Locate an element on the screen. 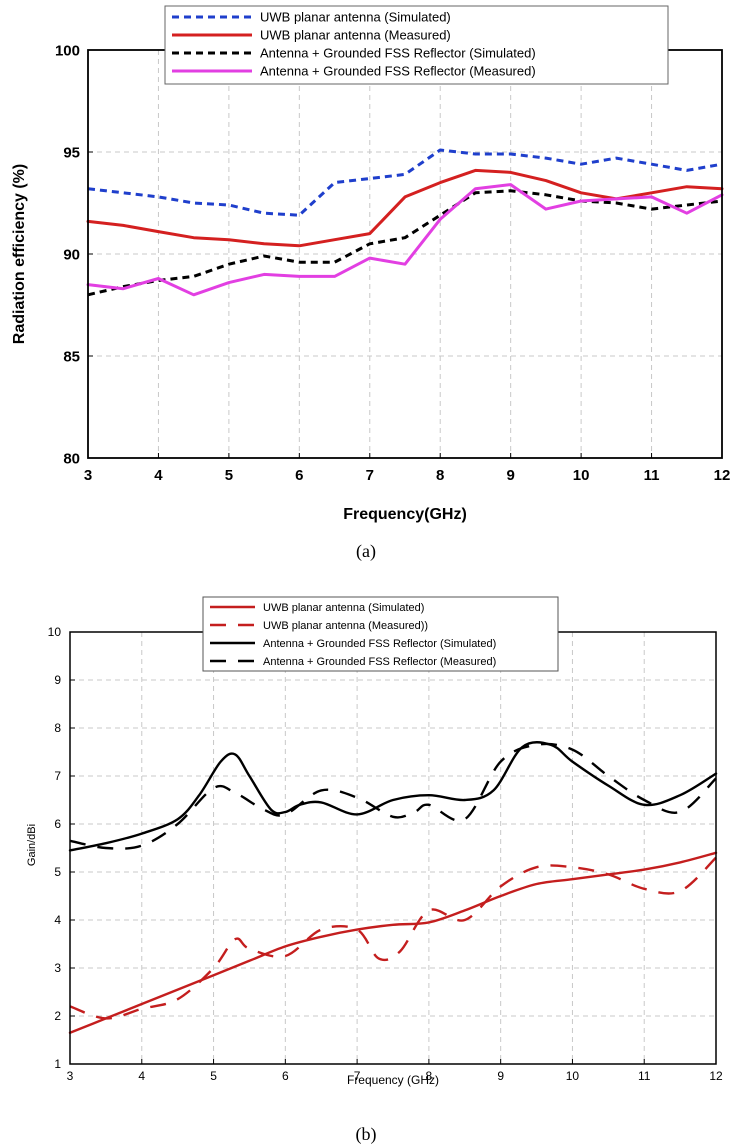 This screenshot has height=1147, width=731. legend-label-2: UWB planar antenna (Measured)) is located at coordinates (345, 626).